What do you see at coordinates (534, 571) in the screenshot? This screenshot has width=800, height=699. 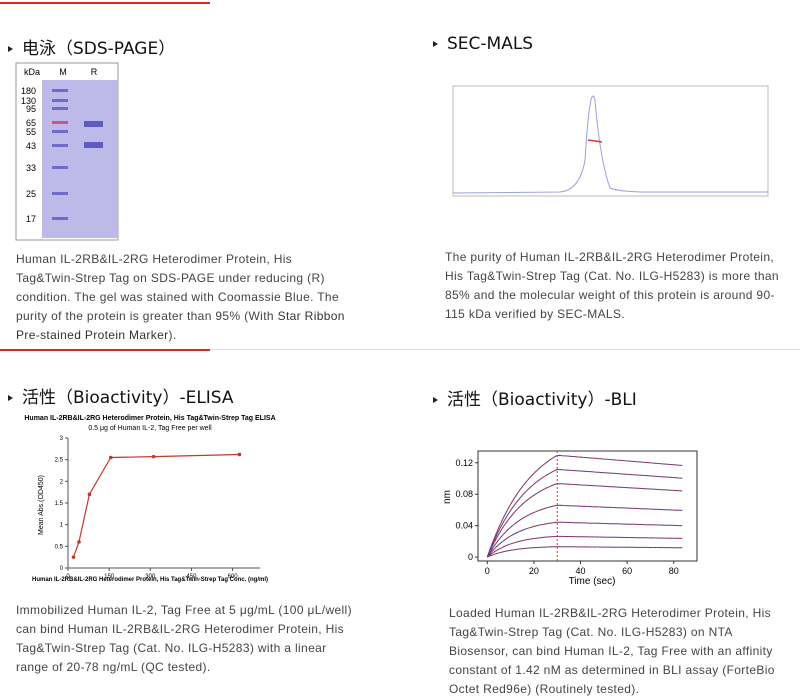 I see `x-tick-label: 20` at bounding box center [534, 571].